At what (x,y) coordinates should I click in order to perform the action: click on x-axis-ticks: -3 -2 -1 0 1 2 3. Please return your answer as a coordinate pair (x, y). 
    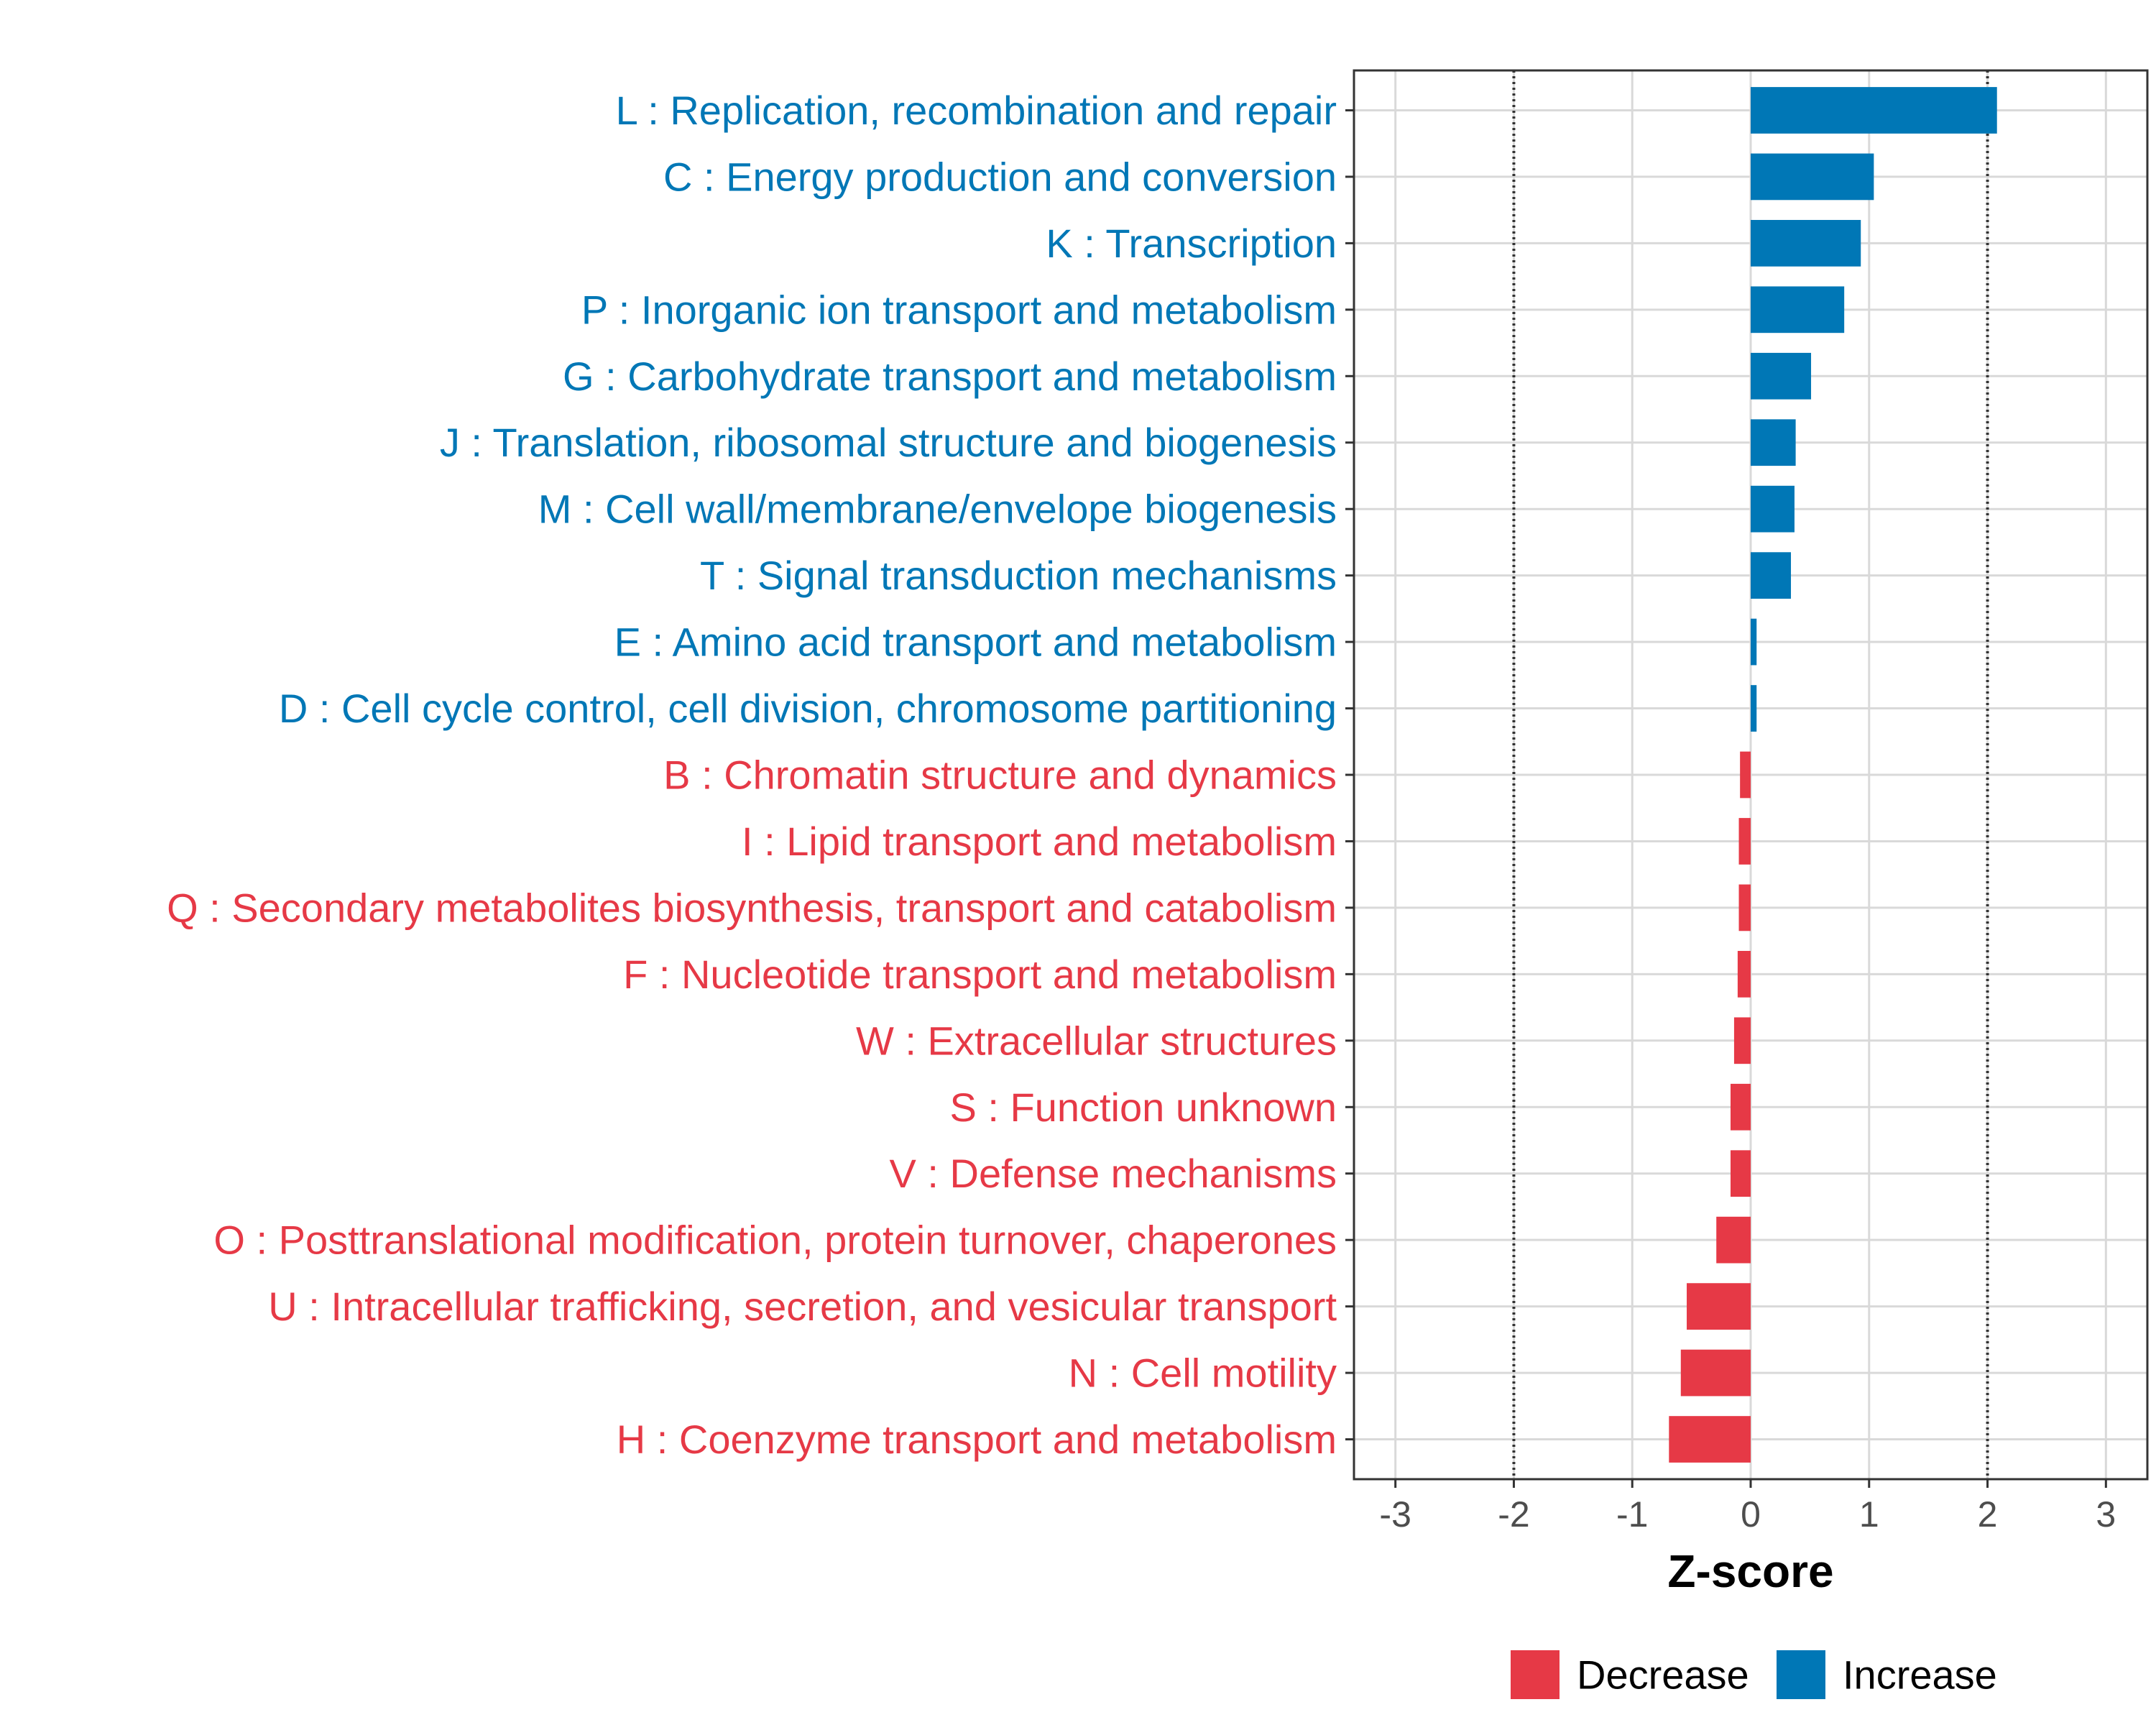
    Looking at the image, I should click on (1747, 1507).